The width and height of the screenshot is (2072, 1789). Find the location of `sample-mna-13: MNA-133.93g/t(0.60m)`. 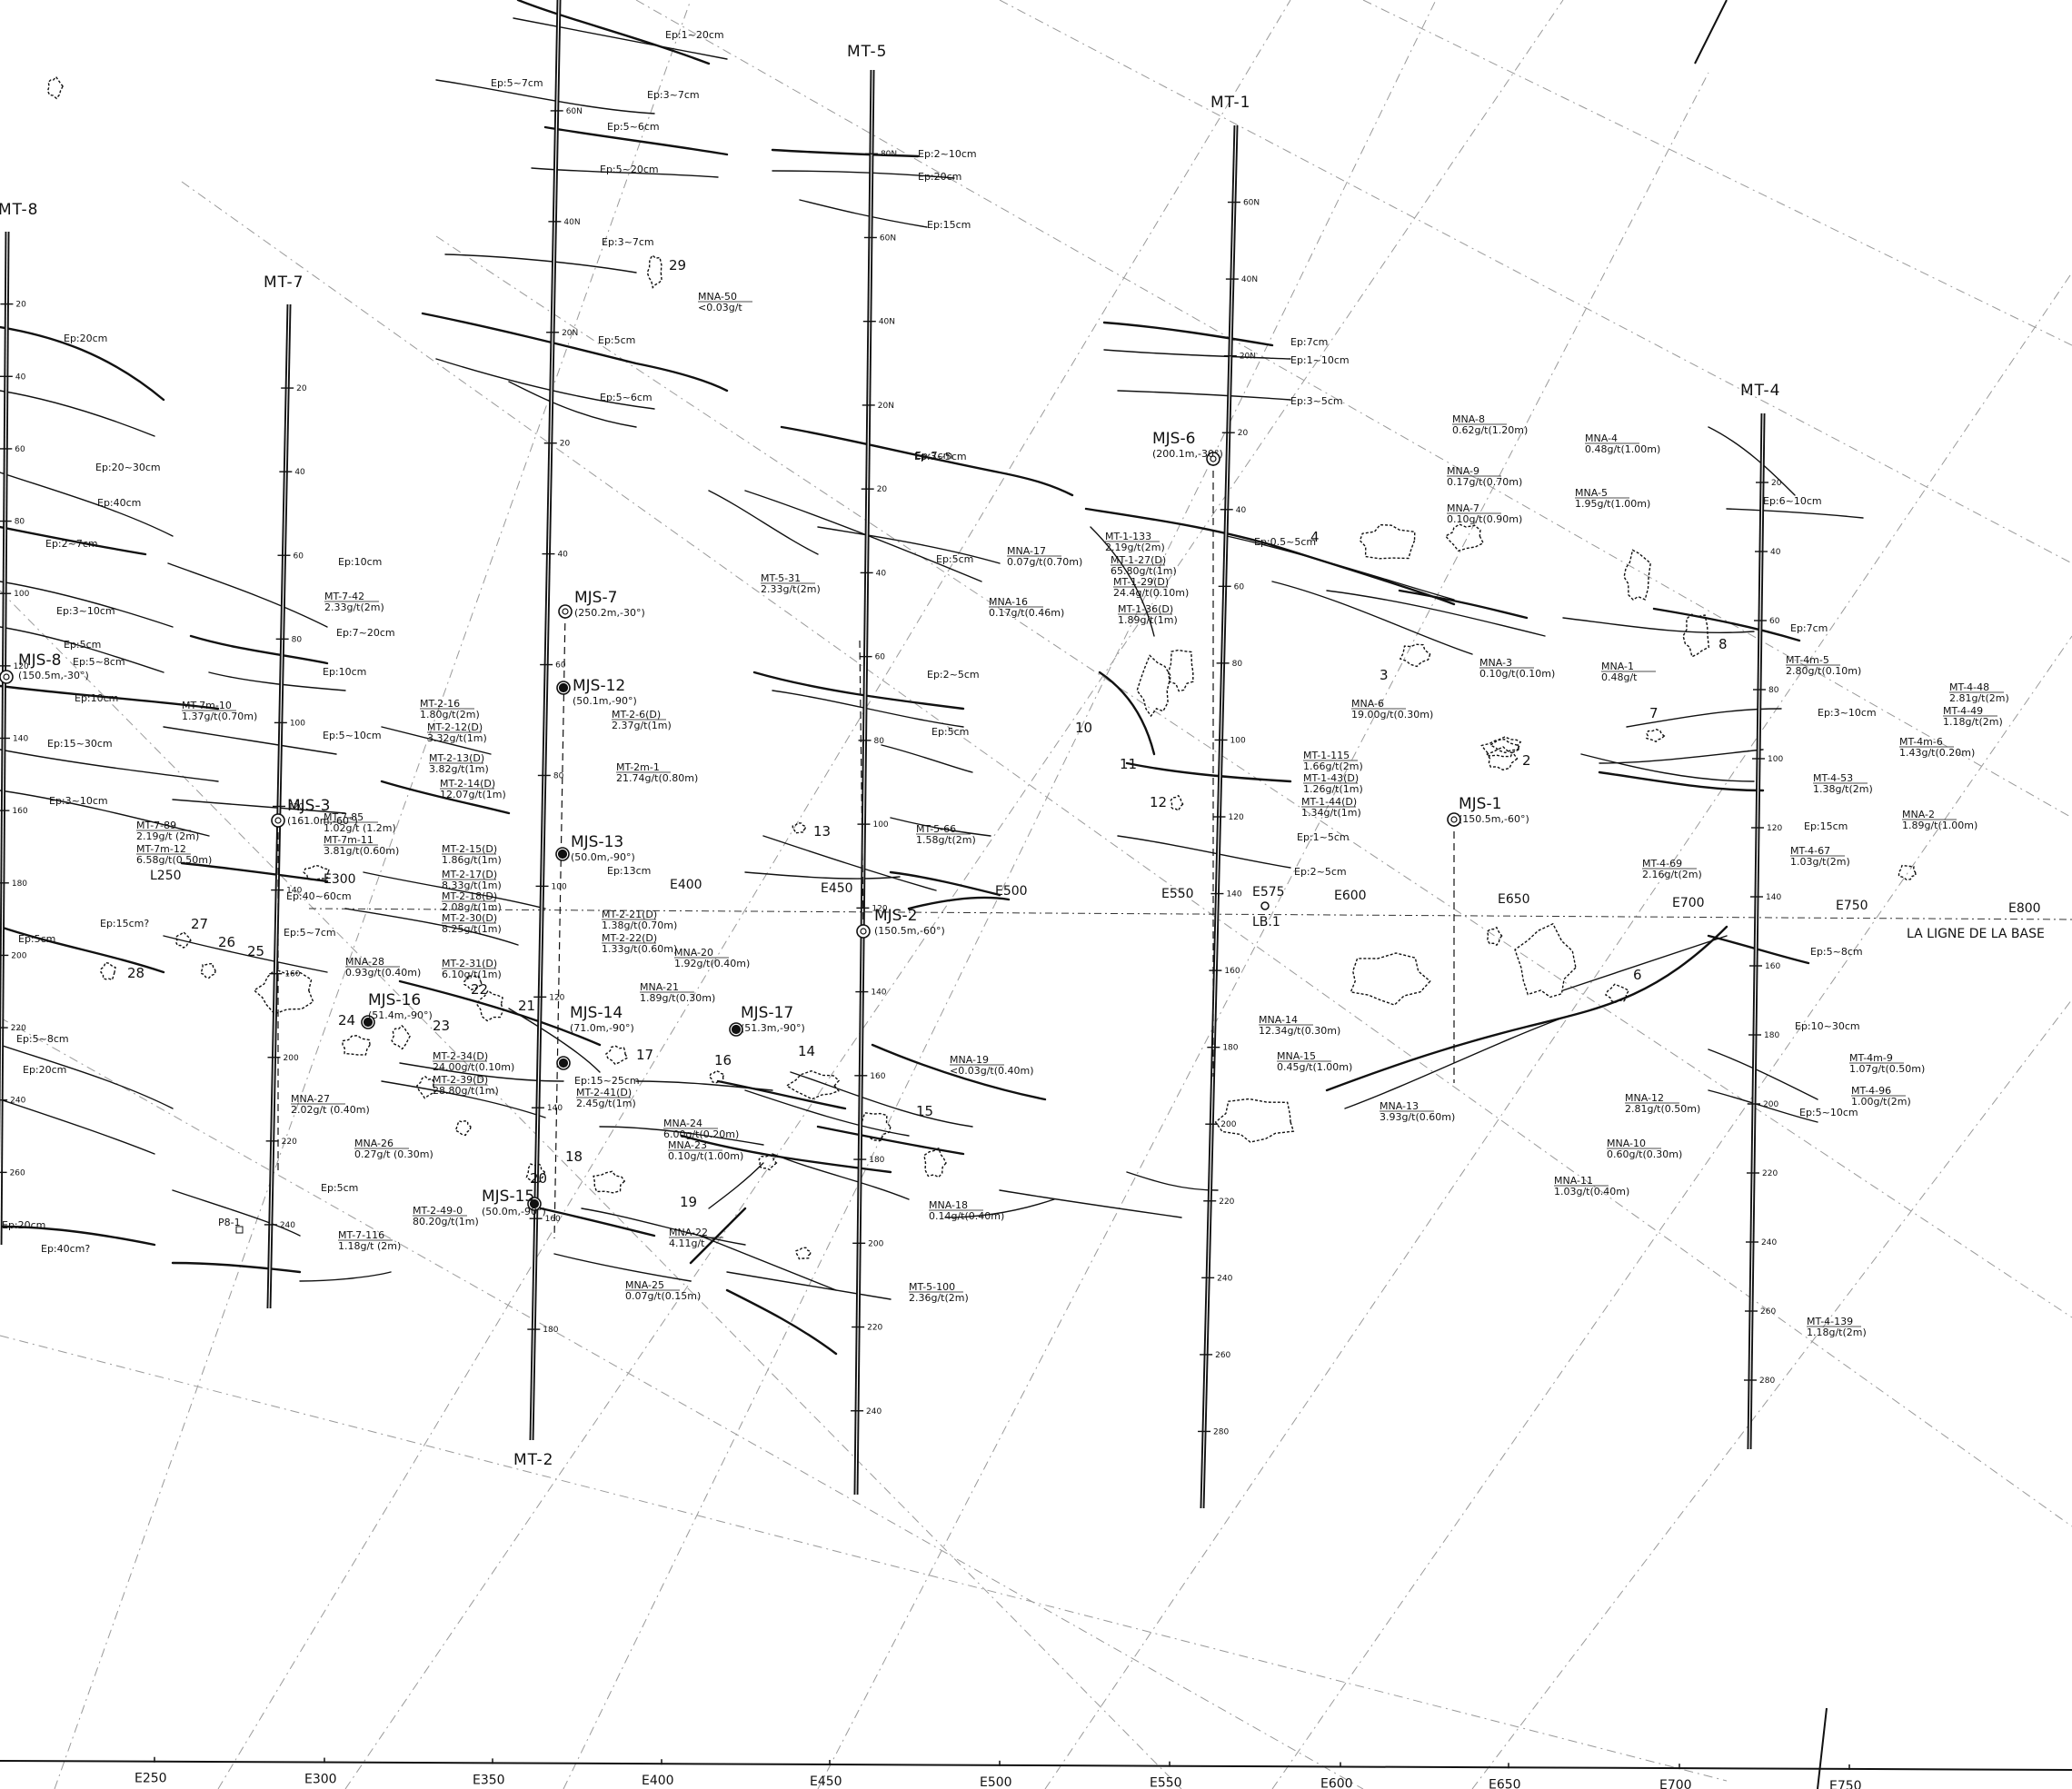

sample-mna-13: MNA-133.93g/t(0.60m) is located at coordinates (1417, 1111).